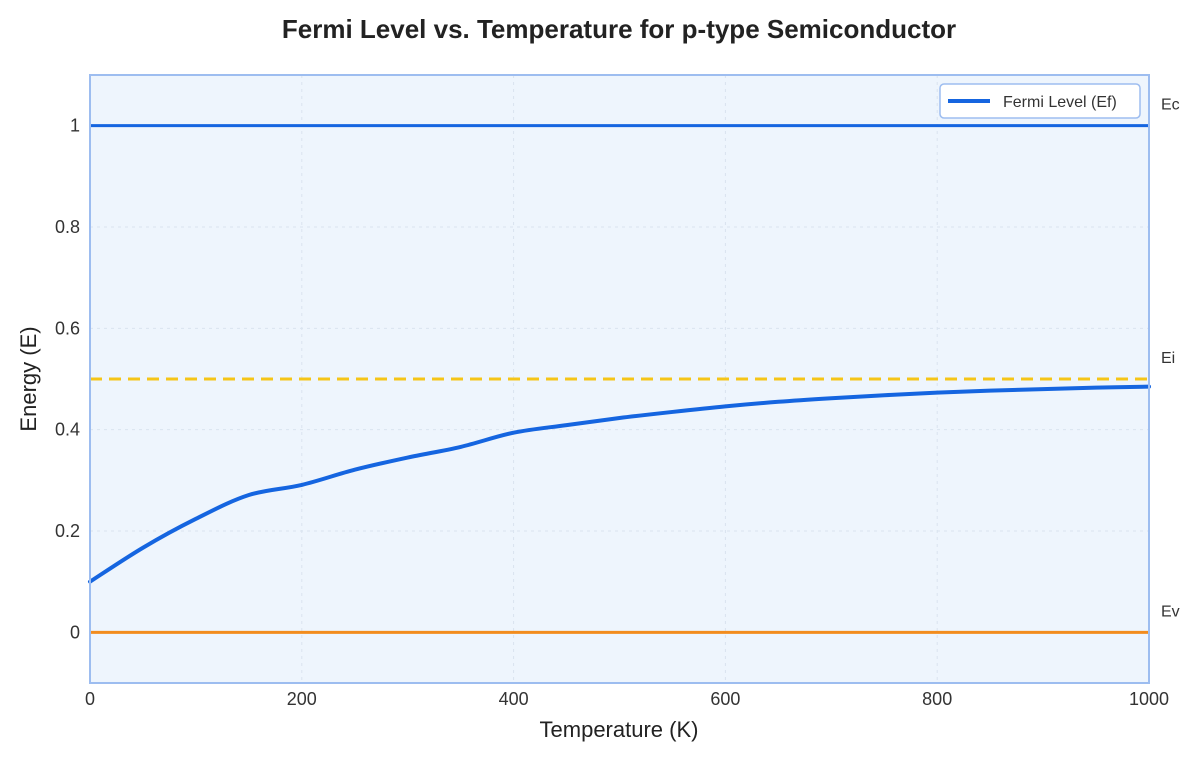 This screenshot has height=765, width=1200. I want to click on x-tick-label: 200, so click(302, 699).